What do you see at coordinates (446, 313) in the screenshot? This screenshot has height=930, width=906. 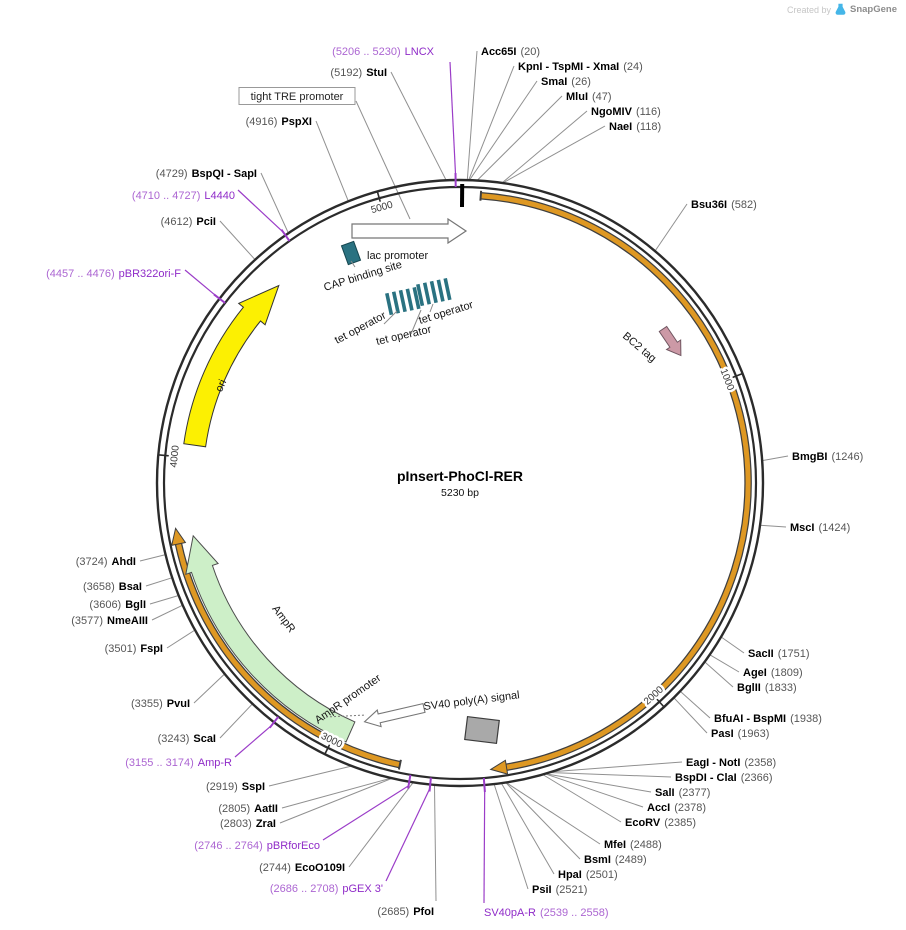 I see `tet-operator-label-2: tet operator` at bounding box center [446, 313].